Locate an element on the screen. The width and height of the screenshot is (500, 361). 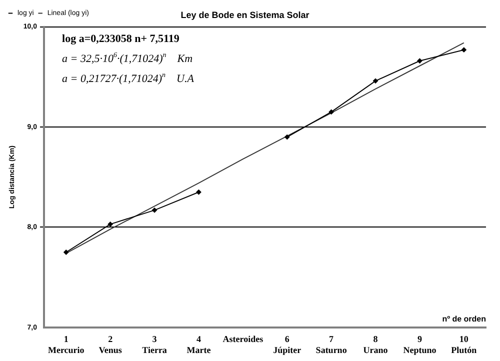
x-tick-label: 4 Marte is located at coordinates (198, 344).